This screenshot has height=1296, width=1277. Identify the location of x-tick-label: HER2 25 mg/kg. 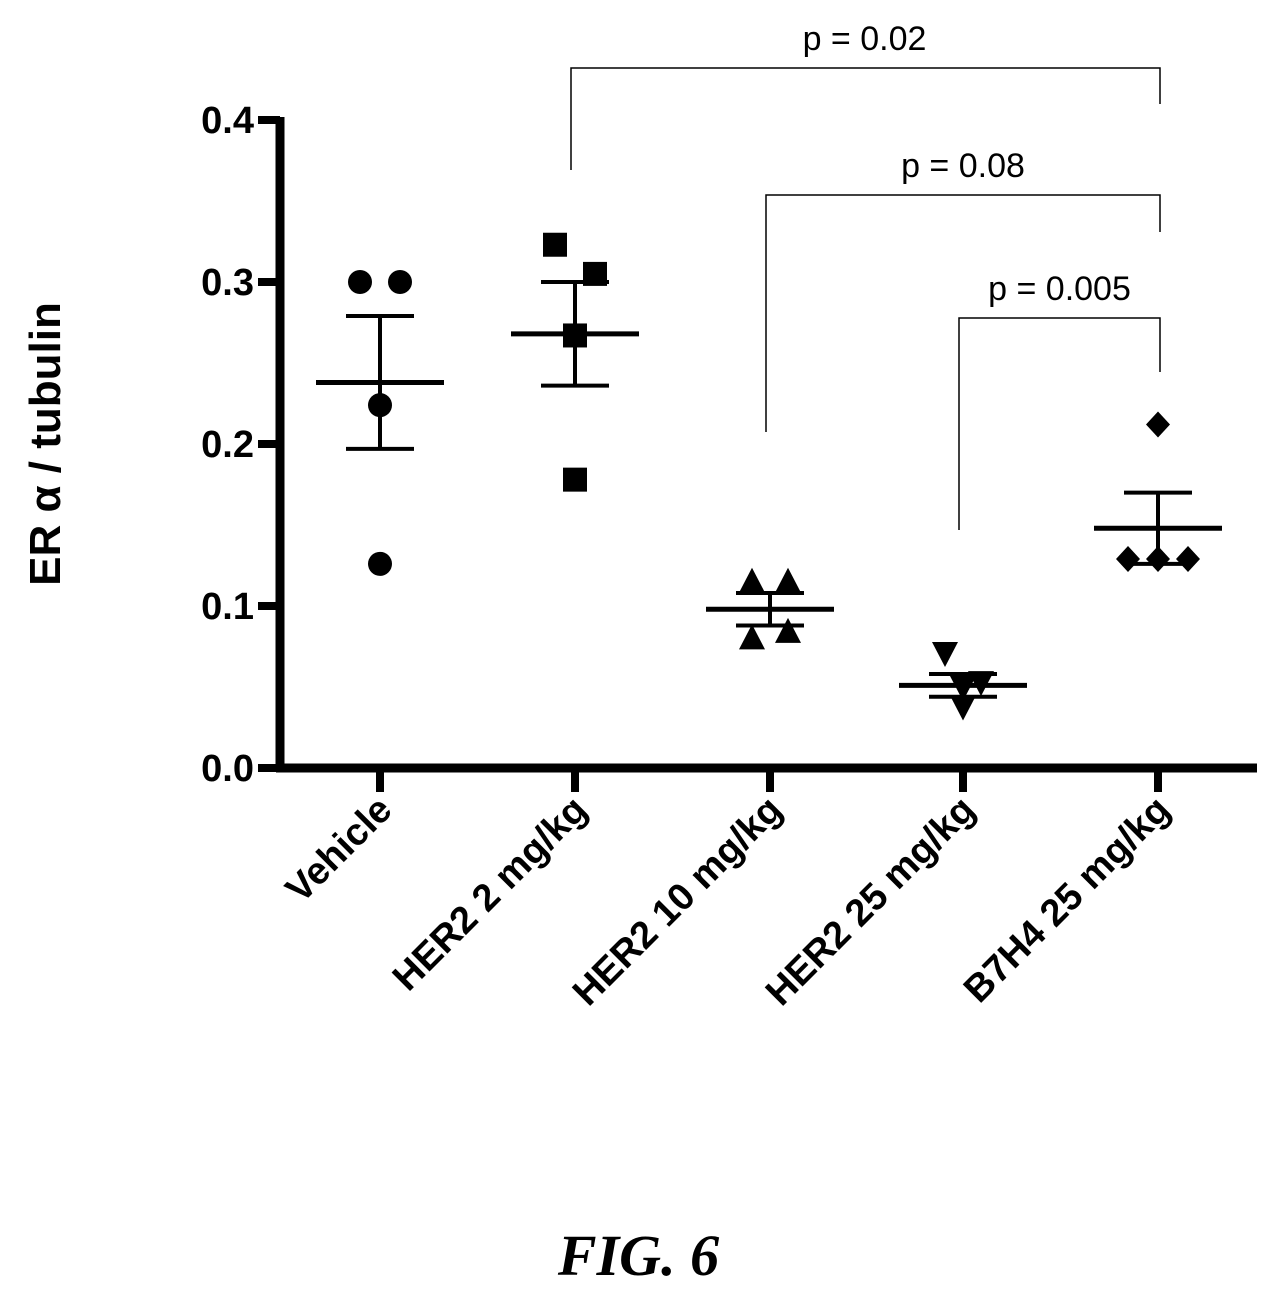
(870, 901).